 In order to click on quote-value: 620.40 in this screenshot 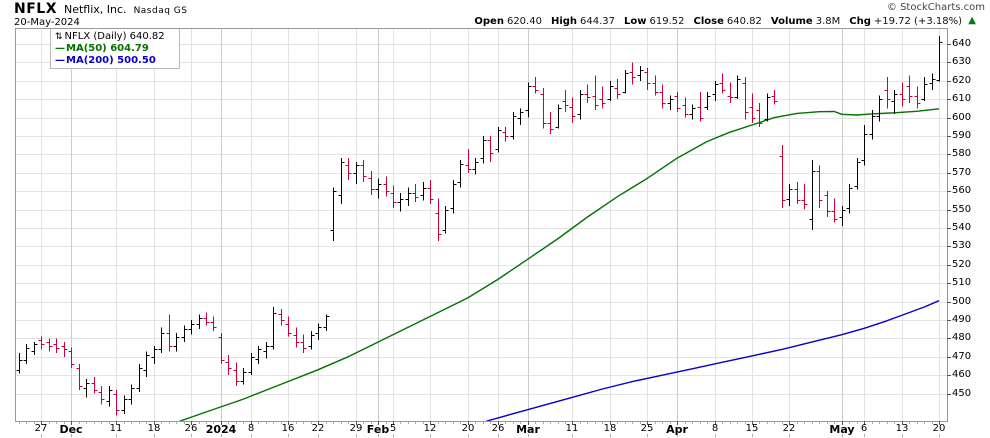, I will do `click(524, 21)`.